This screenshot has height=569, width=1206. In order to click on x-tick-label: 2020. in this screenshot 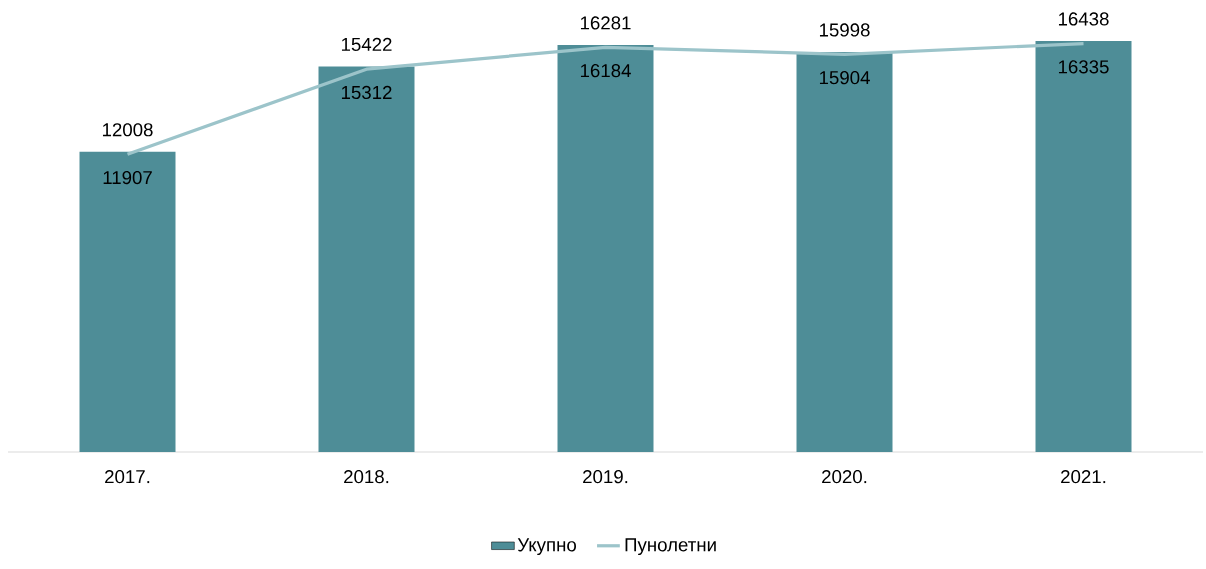, I will do `click(844, 477)`.